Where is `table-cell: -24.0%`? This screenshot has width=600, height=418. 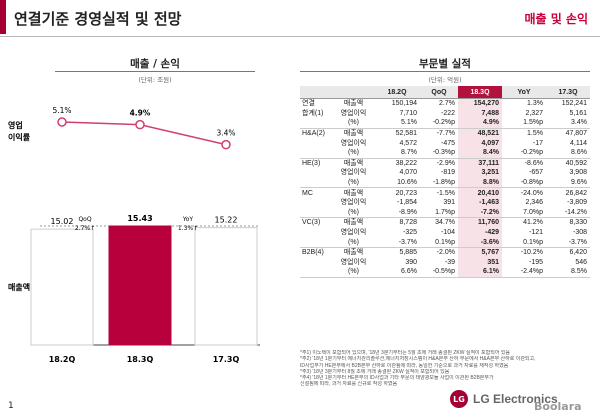 table-cell: -24.0% is located at coordinates (531, 193).